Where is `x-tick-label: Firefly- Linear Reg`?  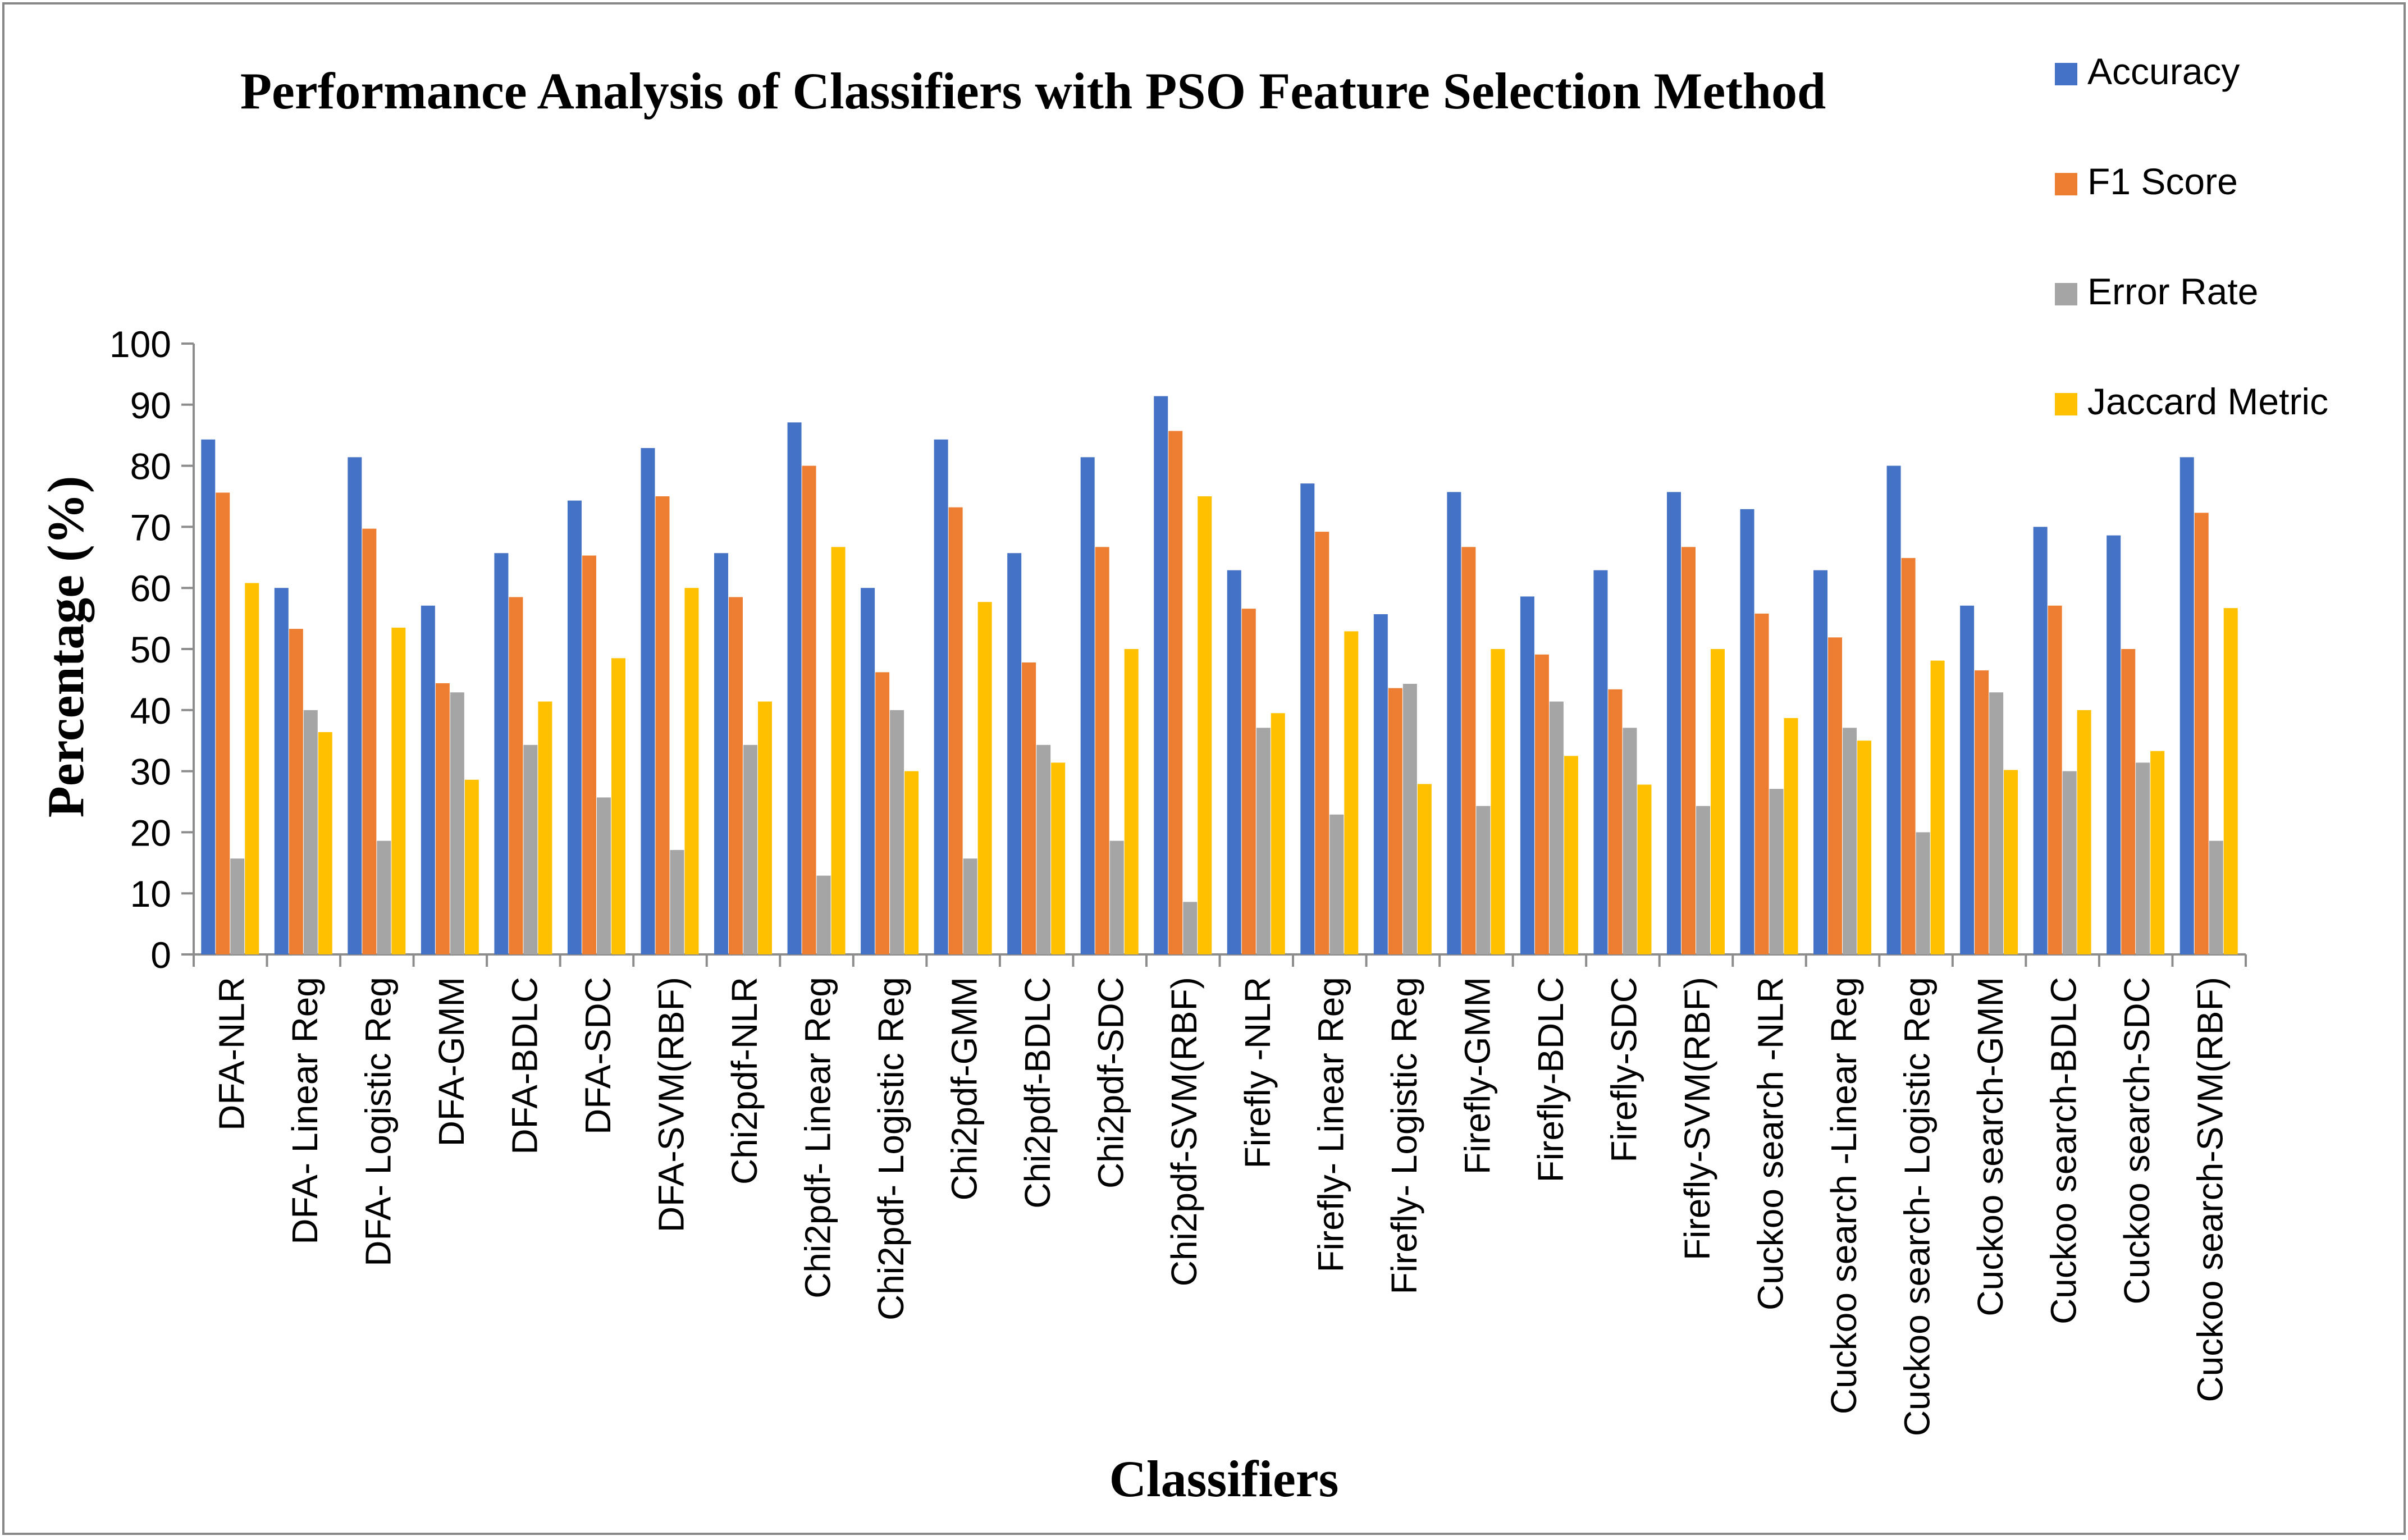 x-tick-label: Firefly- Linear Reg is located at coordinates (1330, 1124).